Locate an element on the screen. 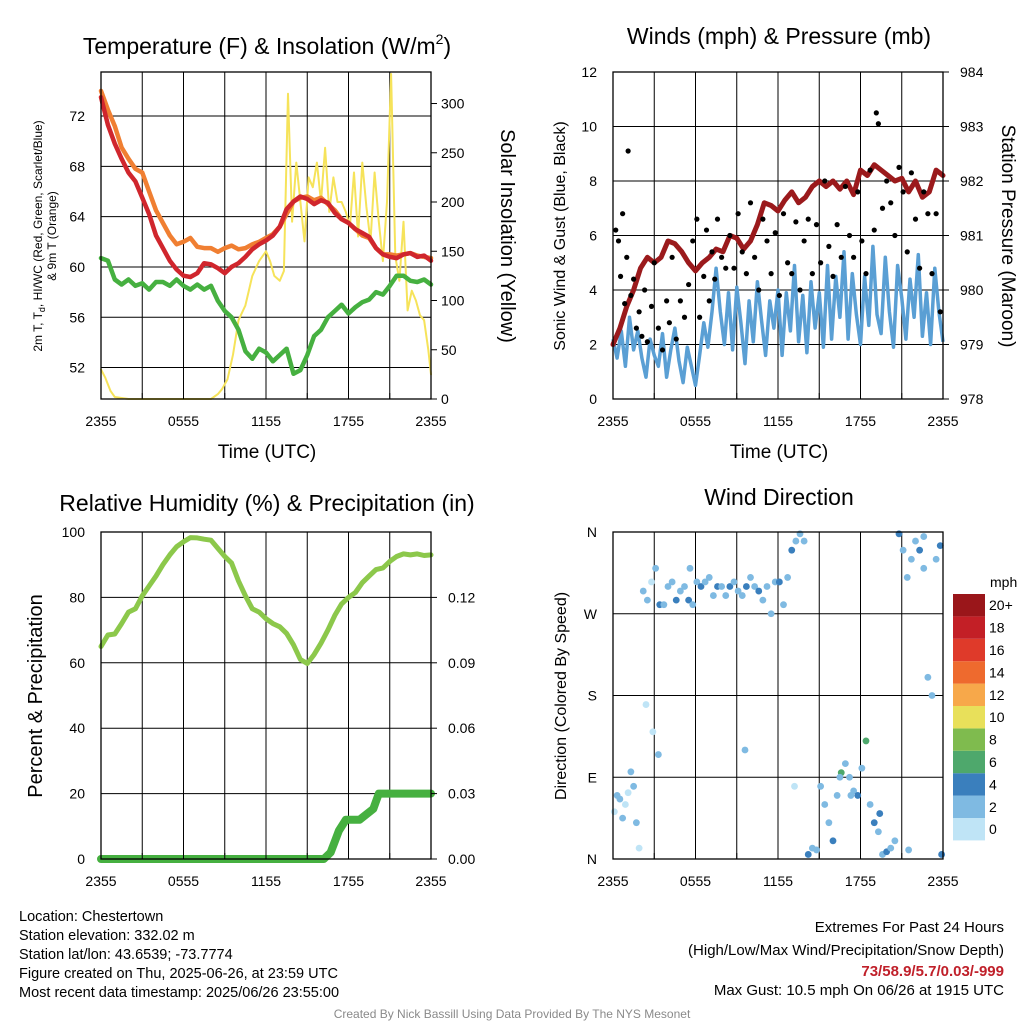 This screenshot has height=1024, width=1024. direction-ytick-label: W is located at coordinates (591, 614).